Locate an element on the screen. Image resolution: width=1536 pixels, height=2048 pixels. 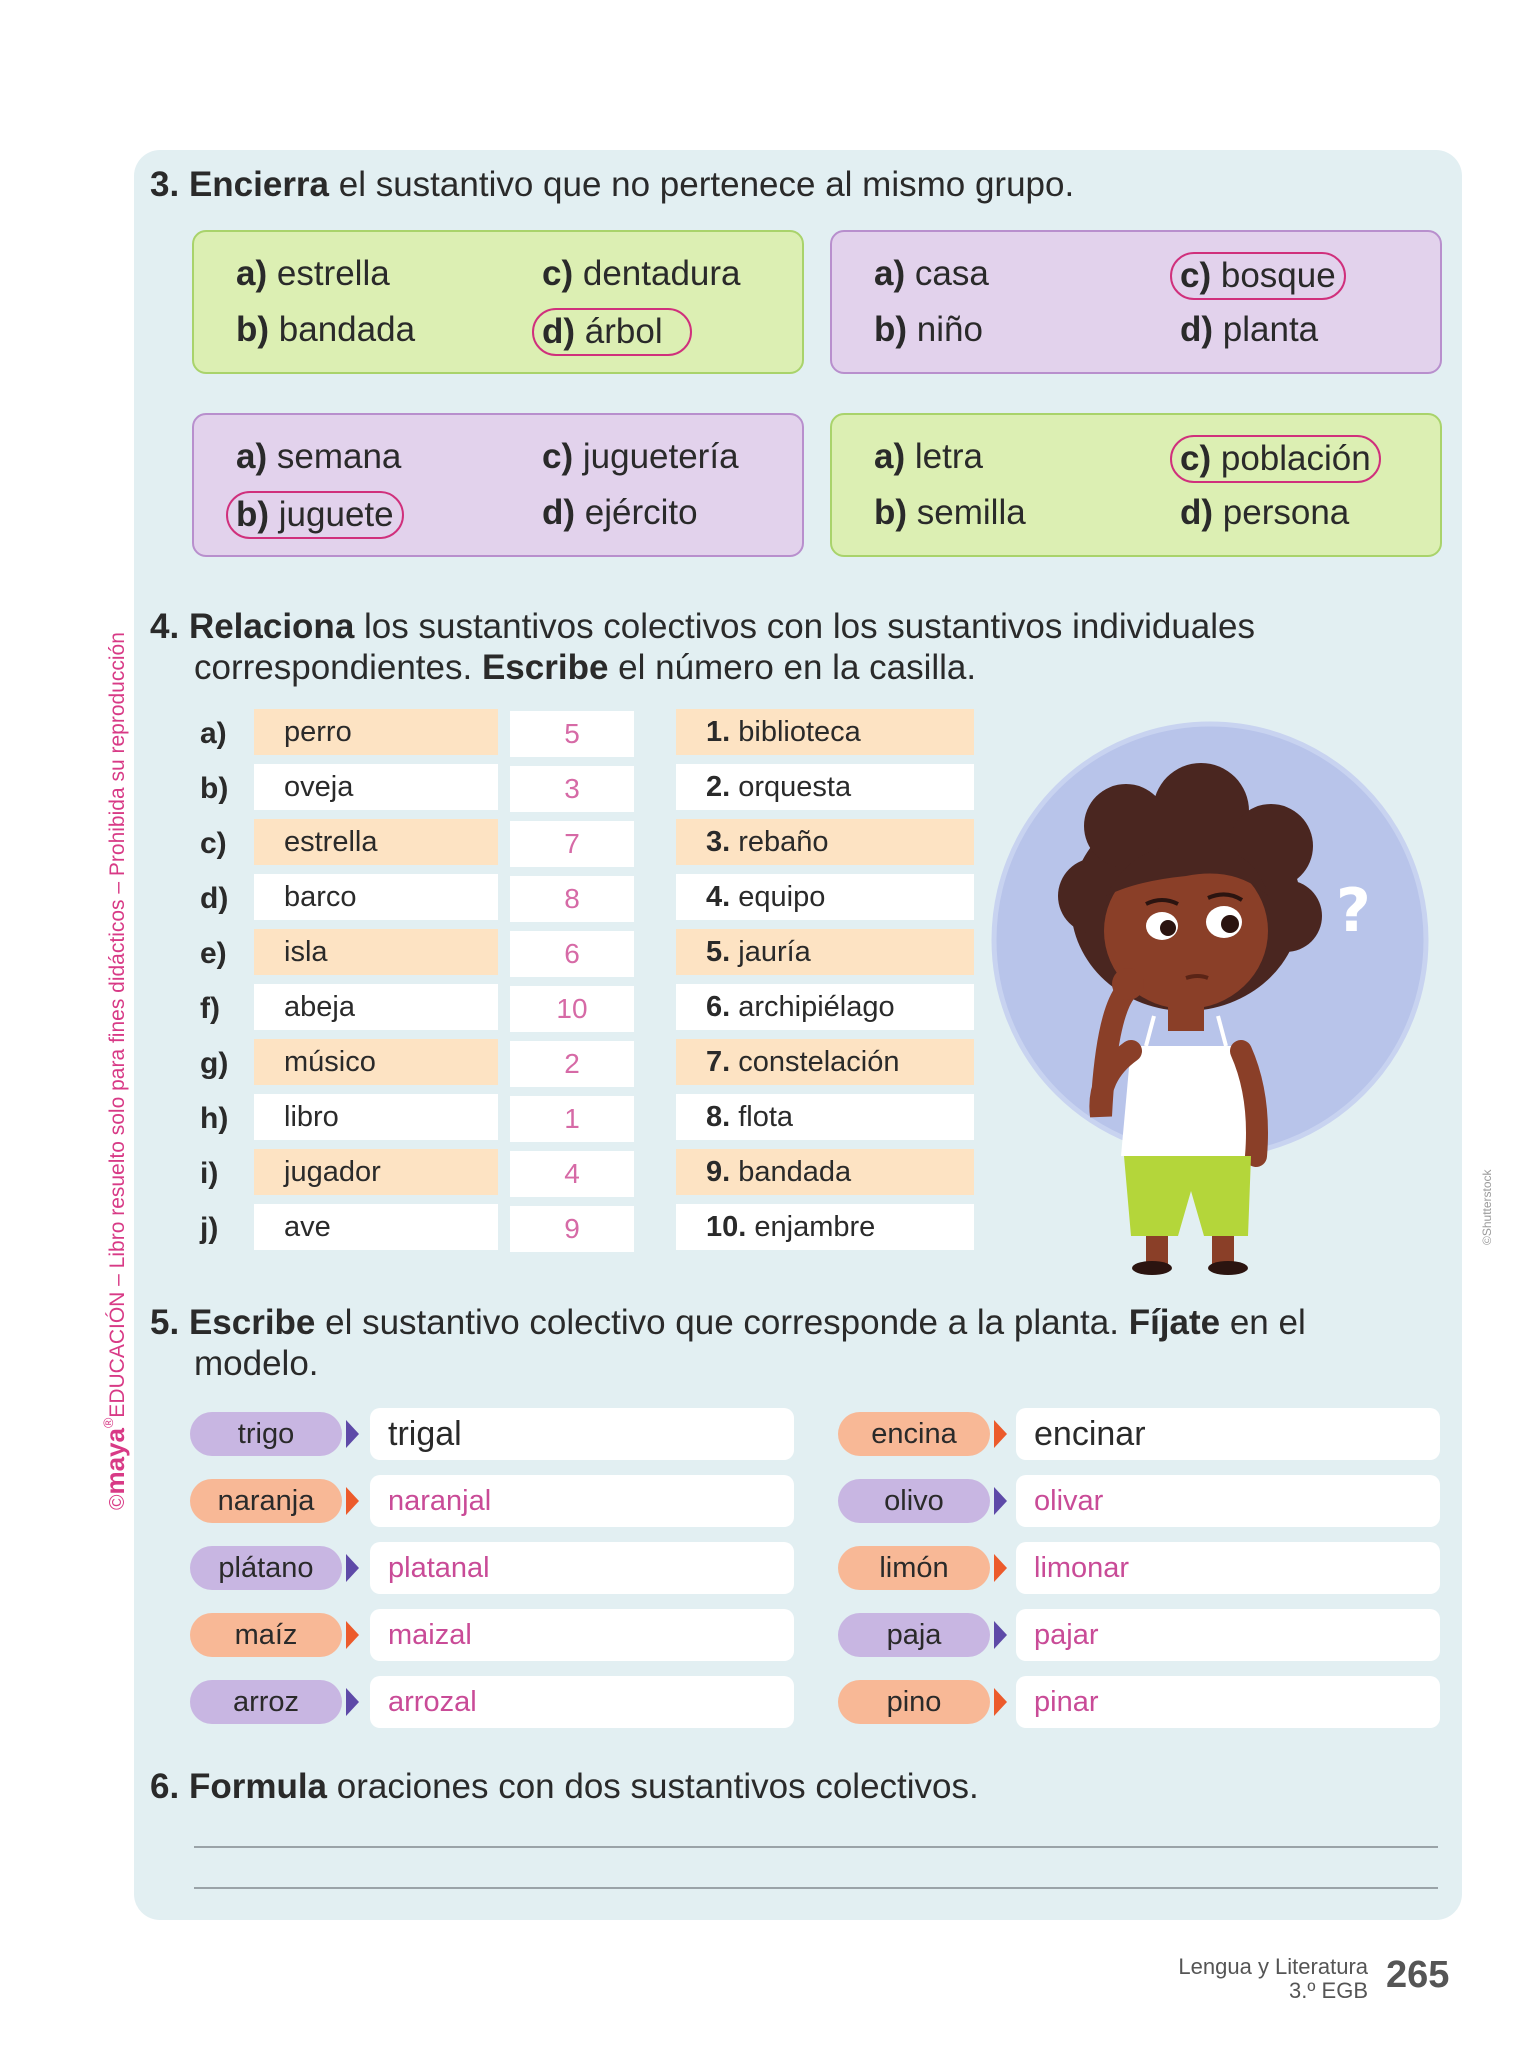
plant-label: pino is located at coordinates (914, 1702).